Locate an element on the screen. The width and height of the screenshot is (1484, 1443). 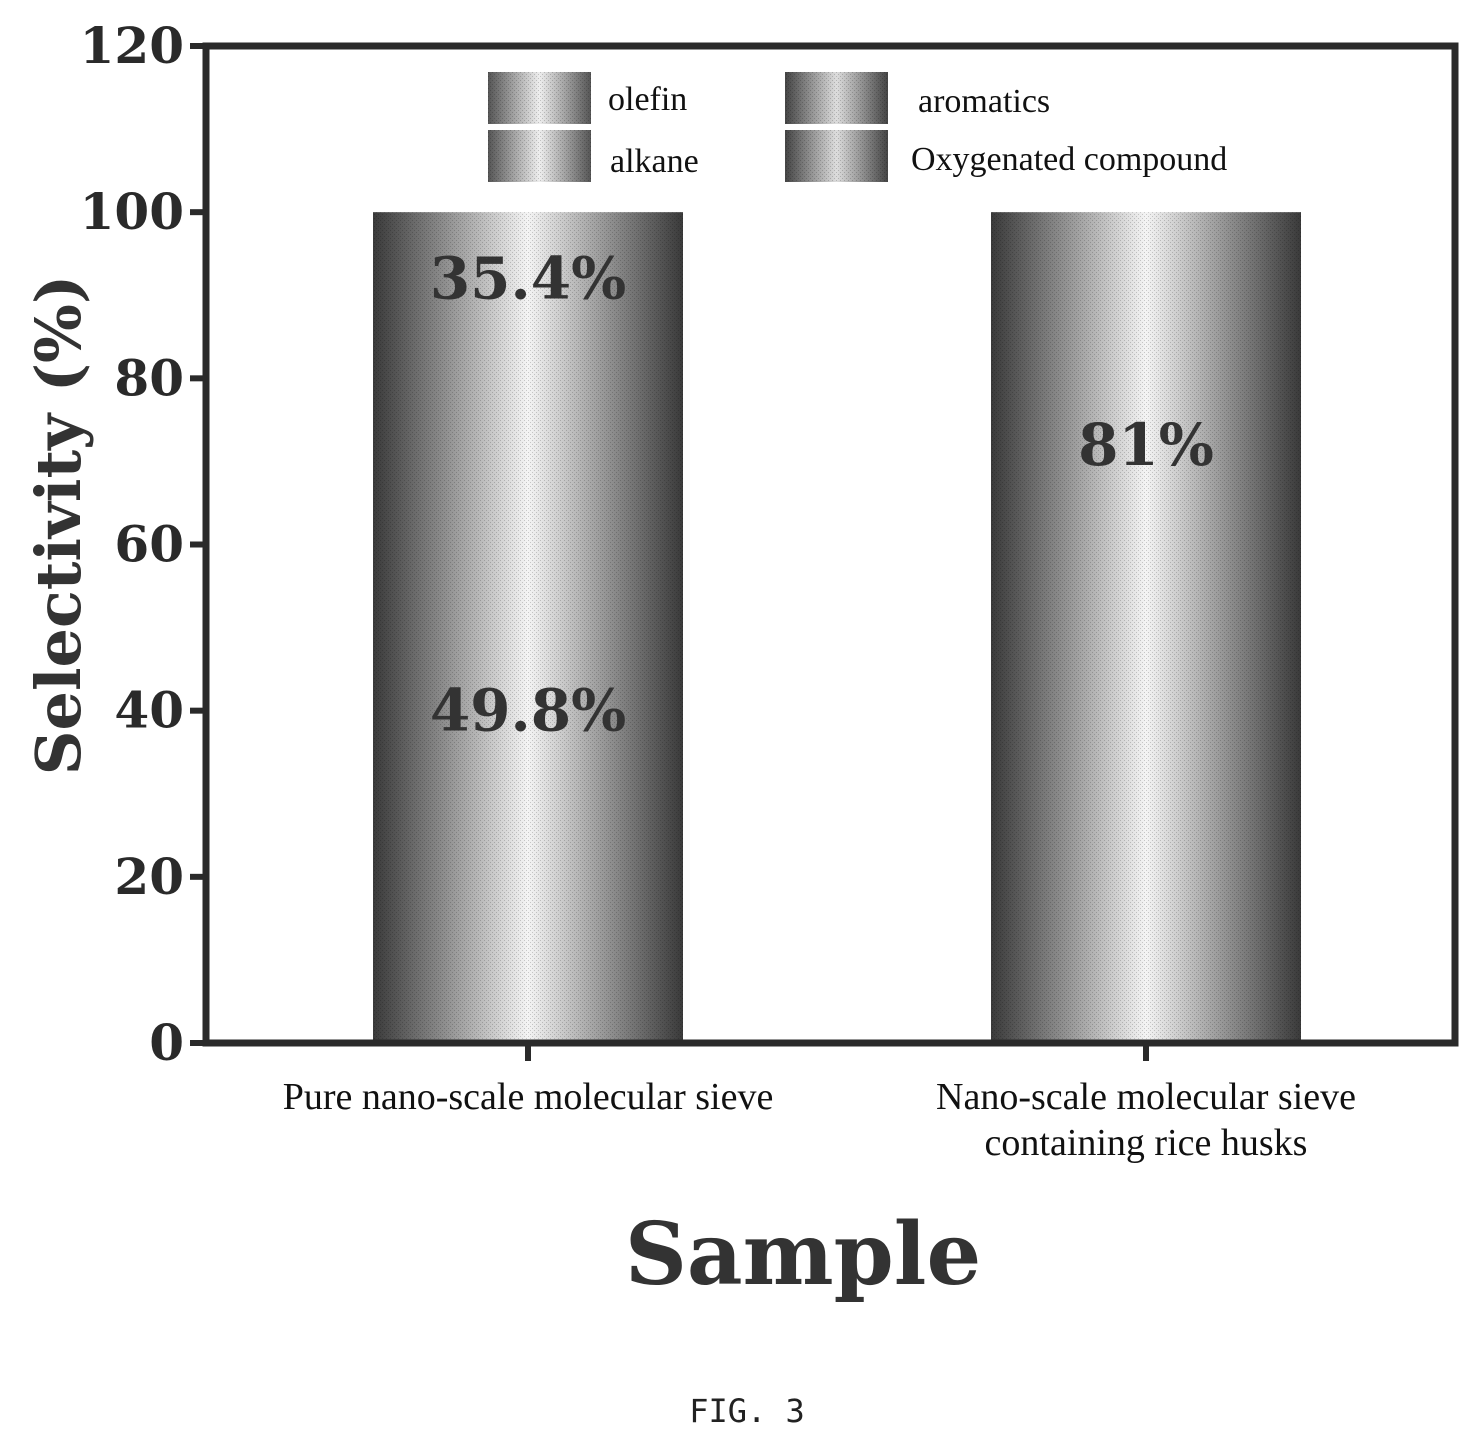
y-tick-label-4: 80 is located at coordinates (149, 377).